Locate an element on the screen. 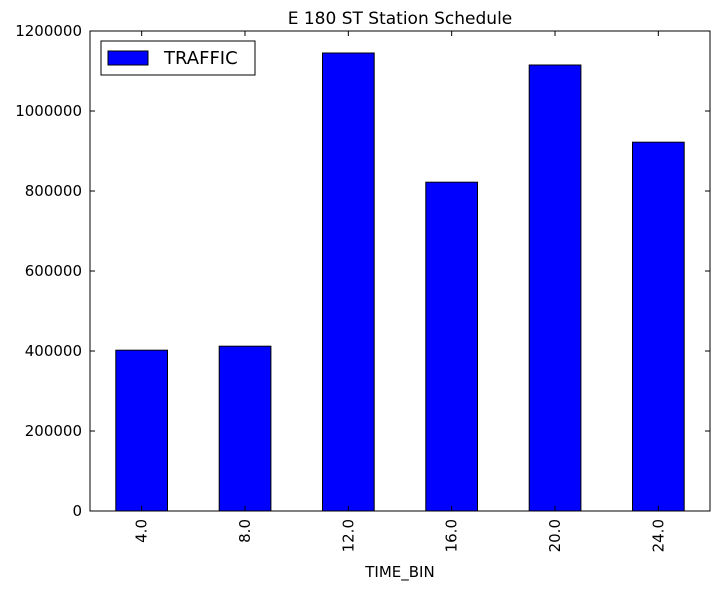 This screenshot has width=719, height=593. bar-12.0 is located at coordinates (348, 282).